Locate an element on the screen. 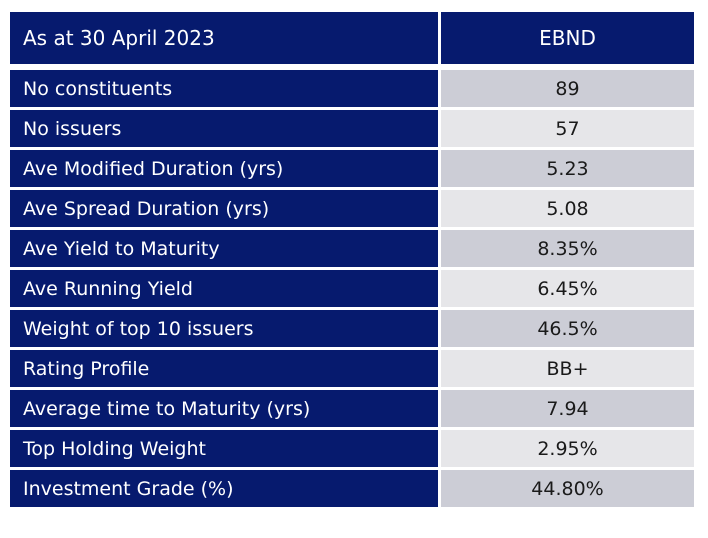 This screenshot has height=538, width=708. row-label: Ave Yield to Maturity is located at coordinates (224, 248).